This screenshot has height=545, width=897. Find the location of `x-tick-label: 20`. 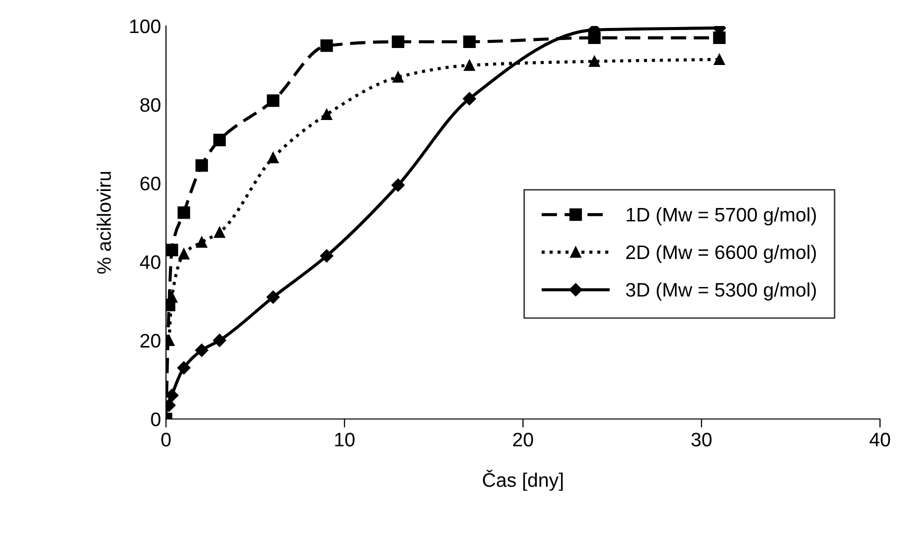

x-tick-label: 20 is located at coordinates (523, 439).